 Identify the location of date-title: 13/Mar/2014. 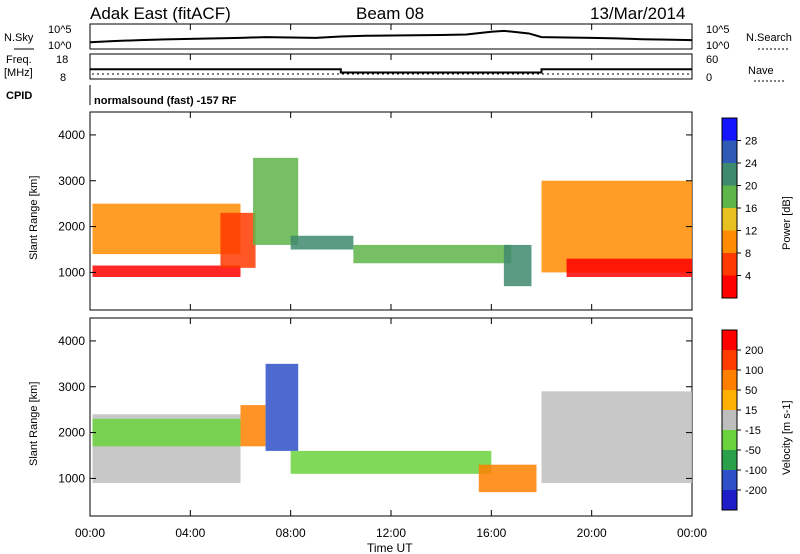
(637, 13).